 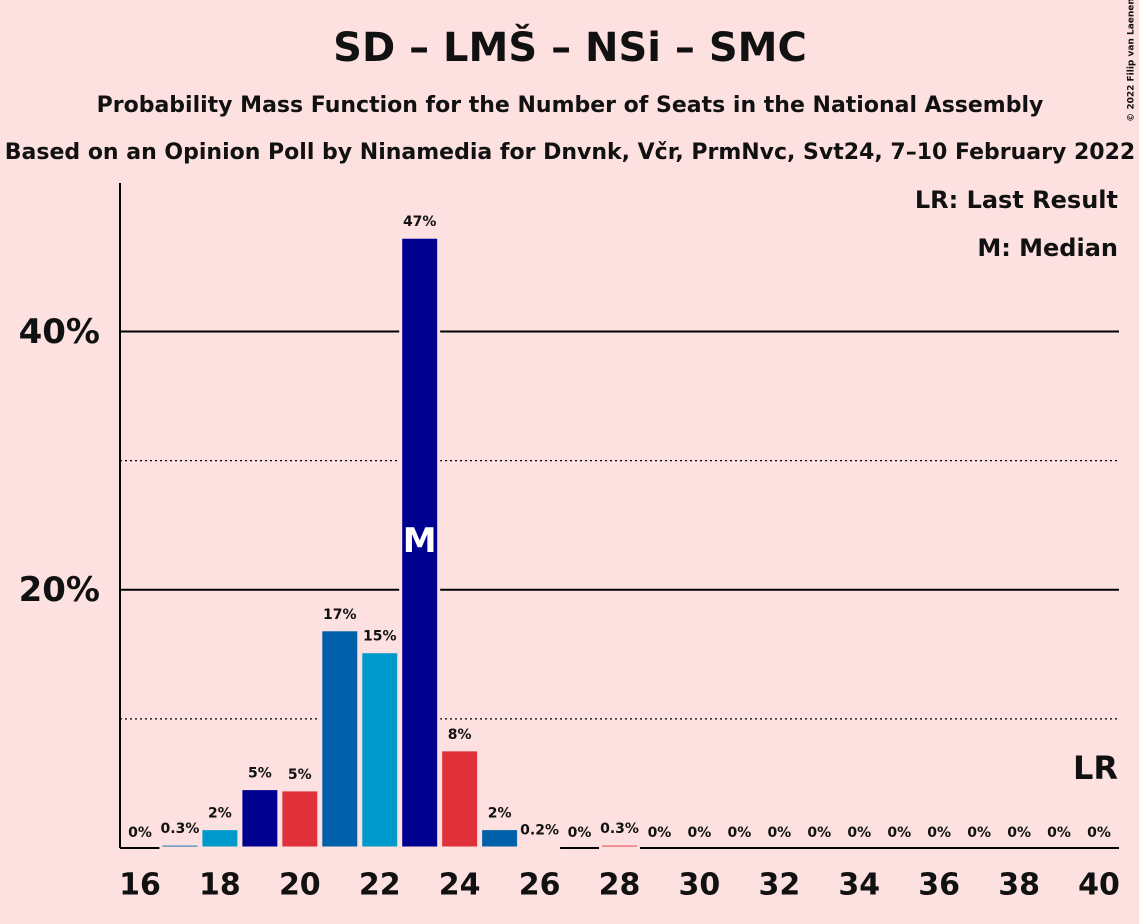 I want to click on value-label: 0.2%, so click(x=539, y=830).